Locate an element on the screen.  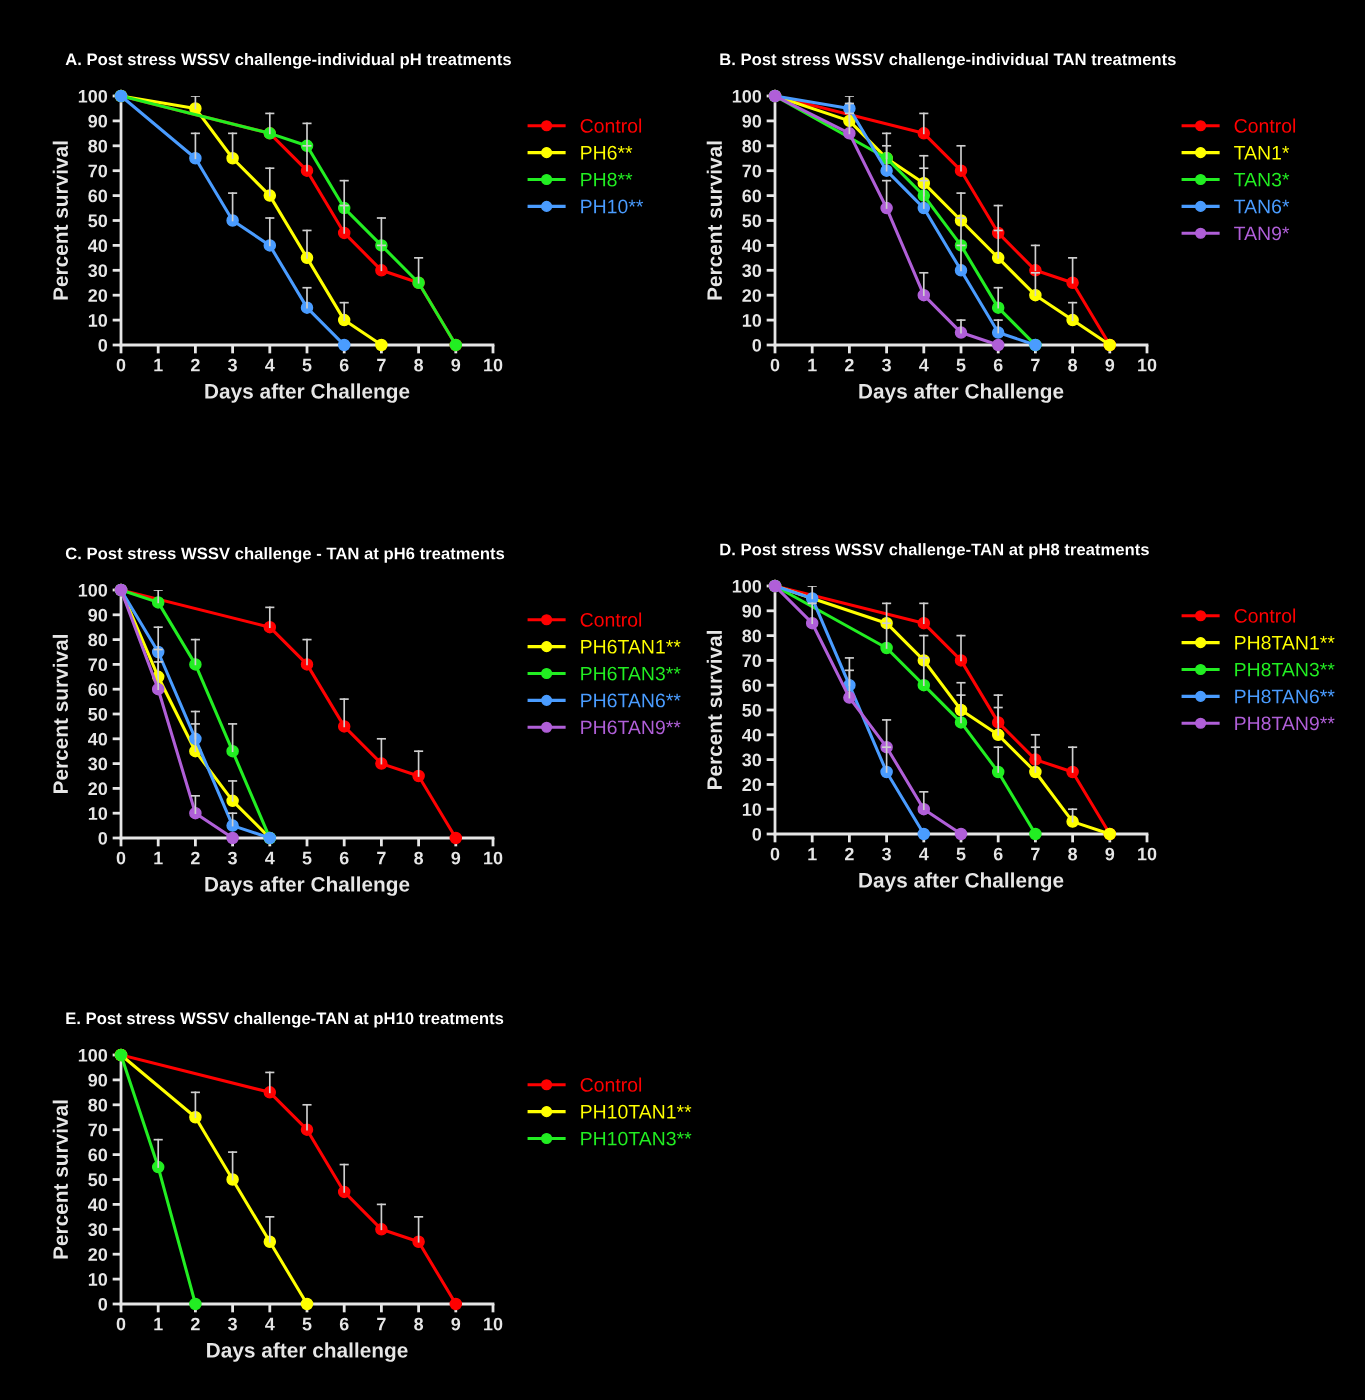
legend-label: PH6** is located at coordinates (607, 152).